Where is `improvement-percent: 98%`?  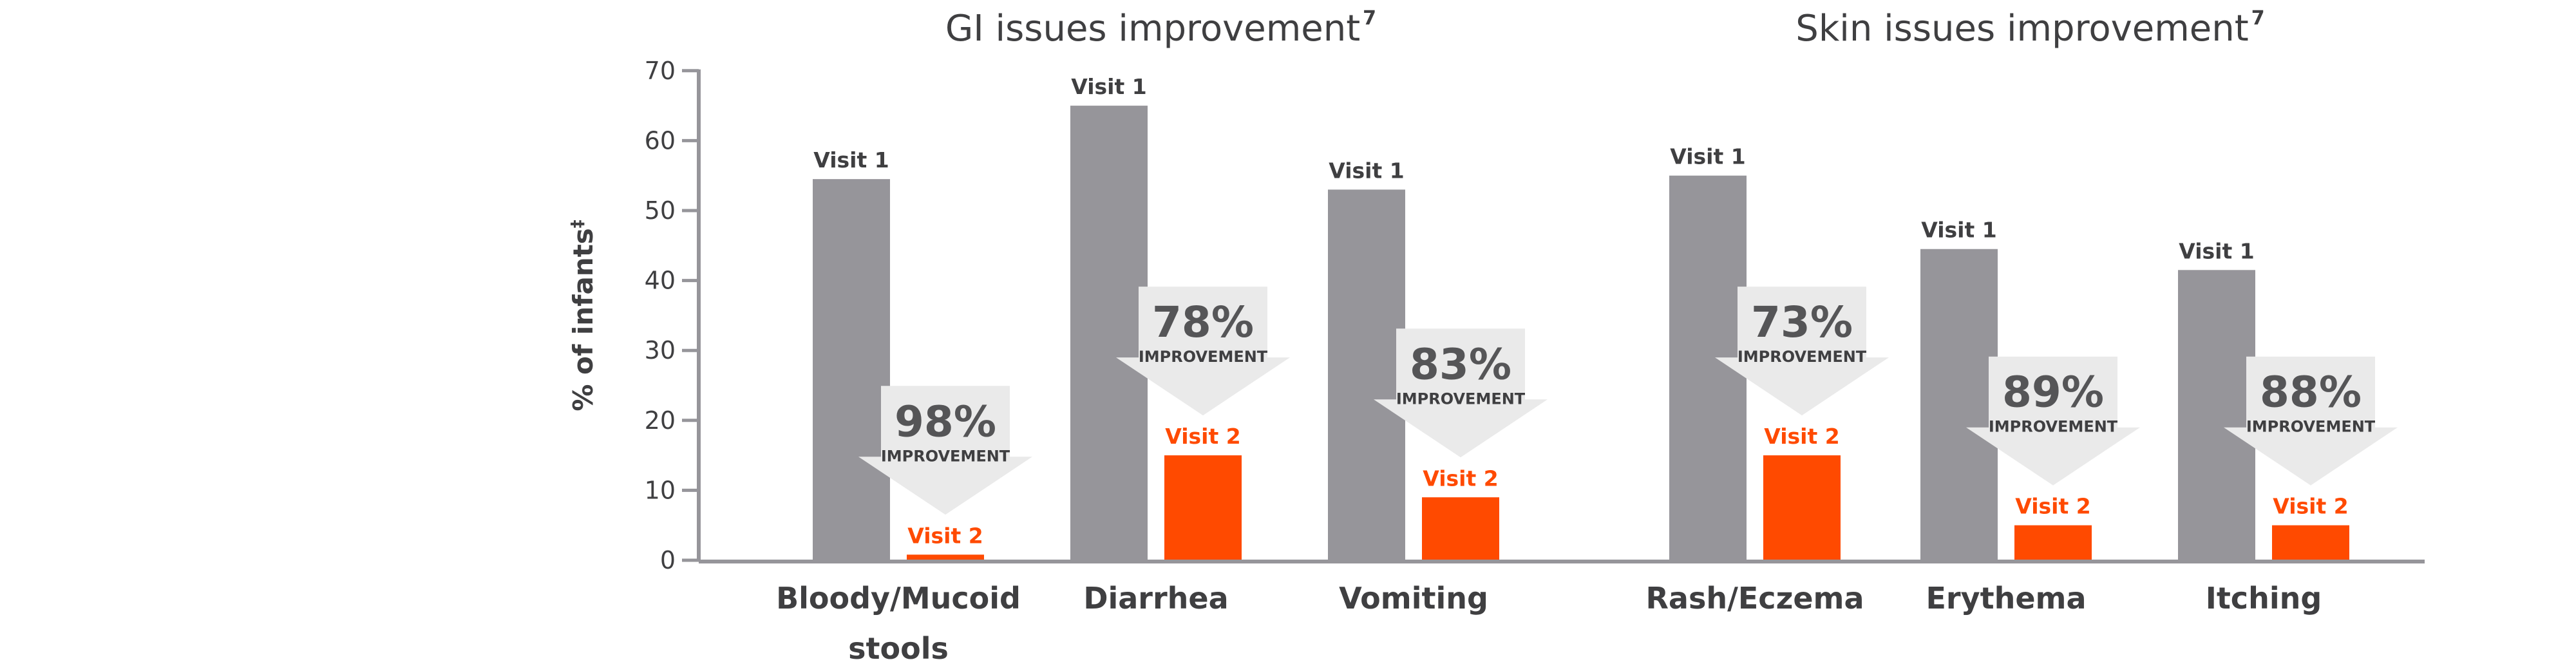 improvement-percent: 98% is located at coordinates (945, 421).